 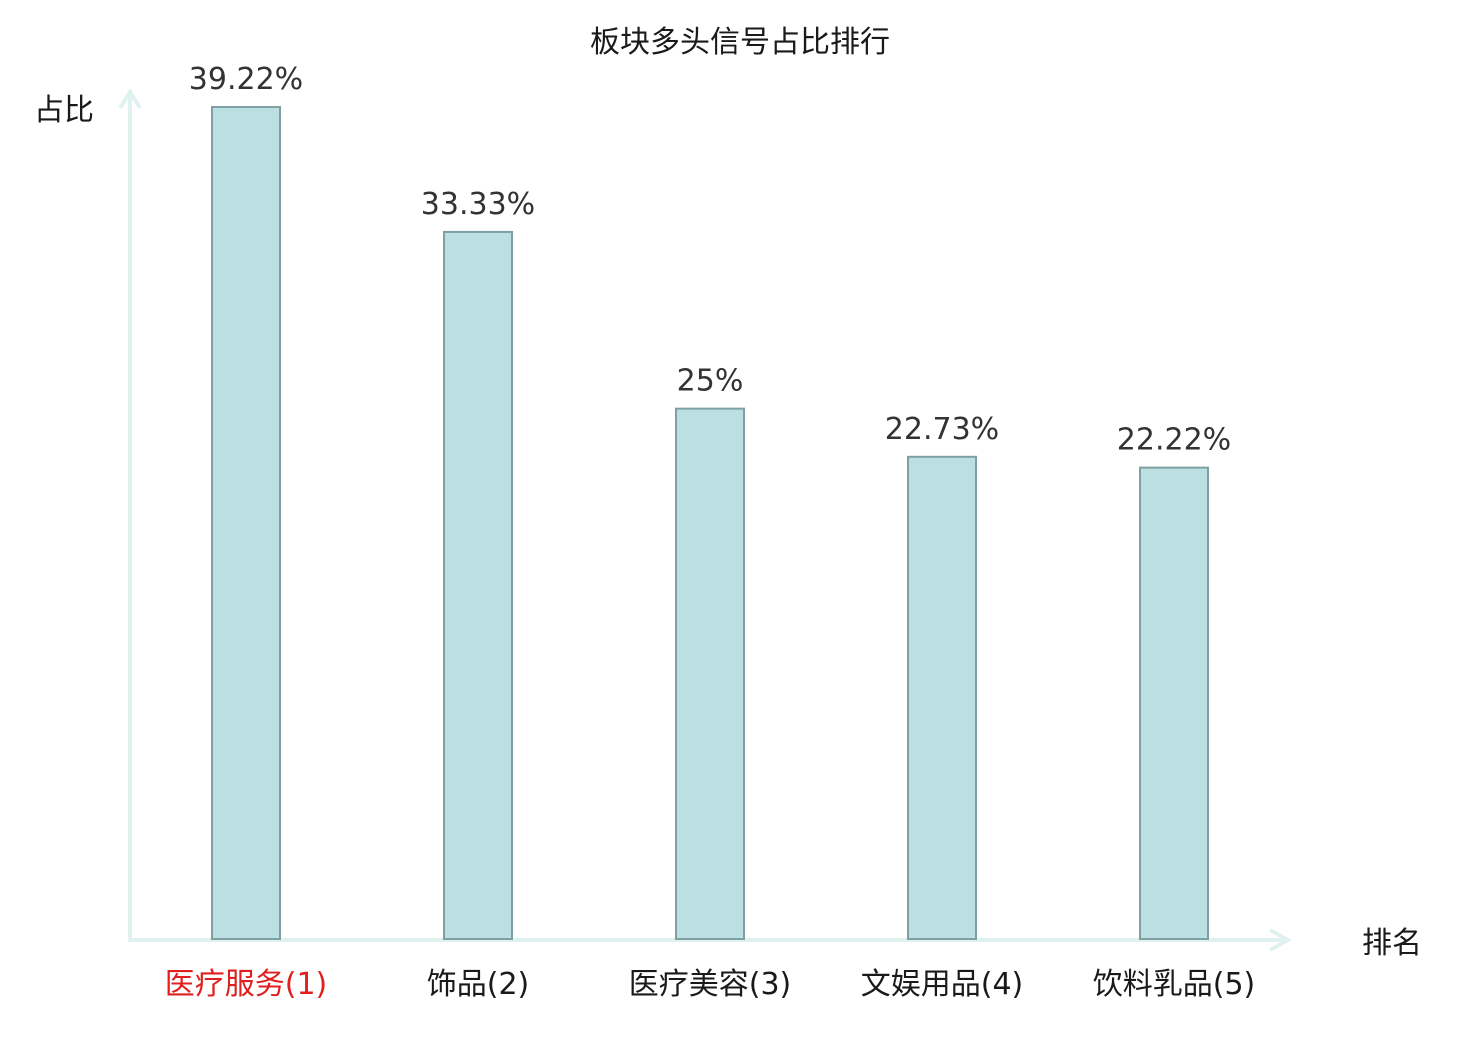 I want to click on x-axis-arrow-icon, so click(x=1281, y=940).